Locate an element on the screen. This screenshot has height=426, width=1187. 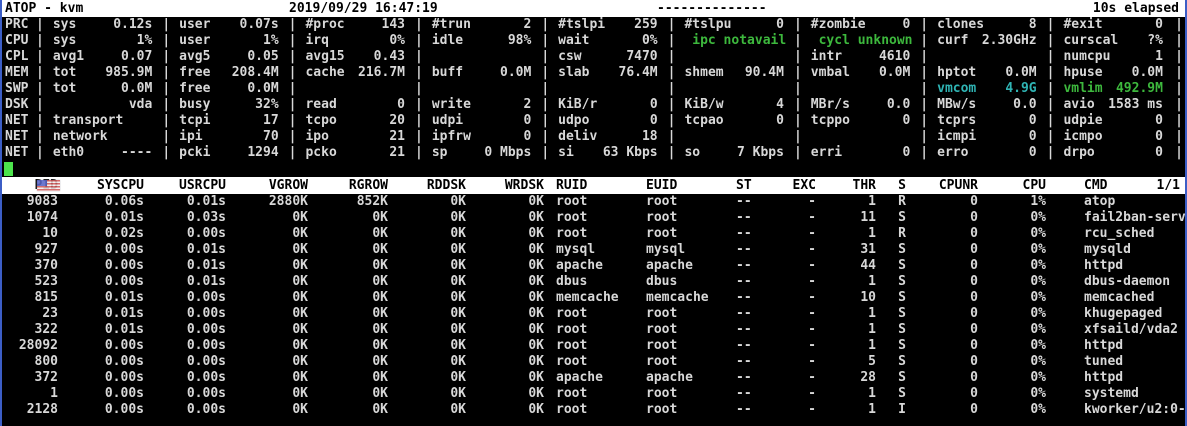
stat-text: ipc notavail is located at coordinates (739, 40).